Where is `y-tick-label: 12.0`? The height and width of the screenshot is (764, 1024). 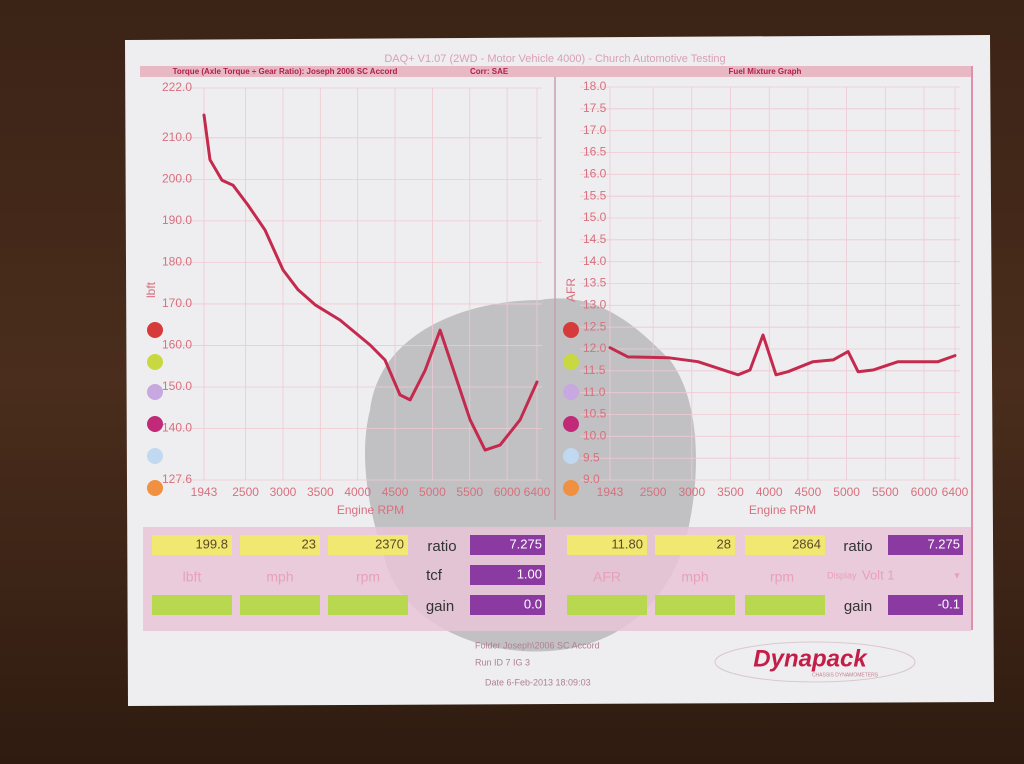 y-tick-label: 12.0 is located at coordinates (595, 348).